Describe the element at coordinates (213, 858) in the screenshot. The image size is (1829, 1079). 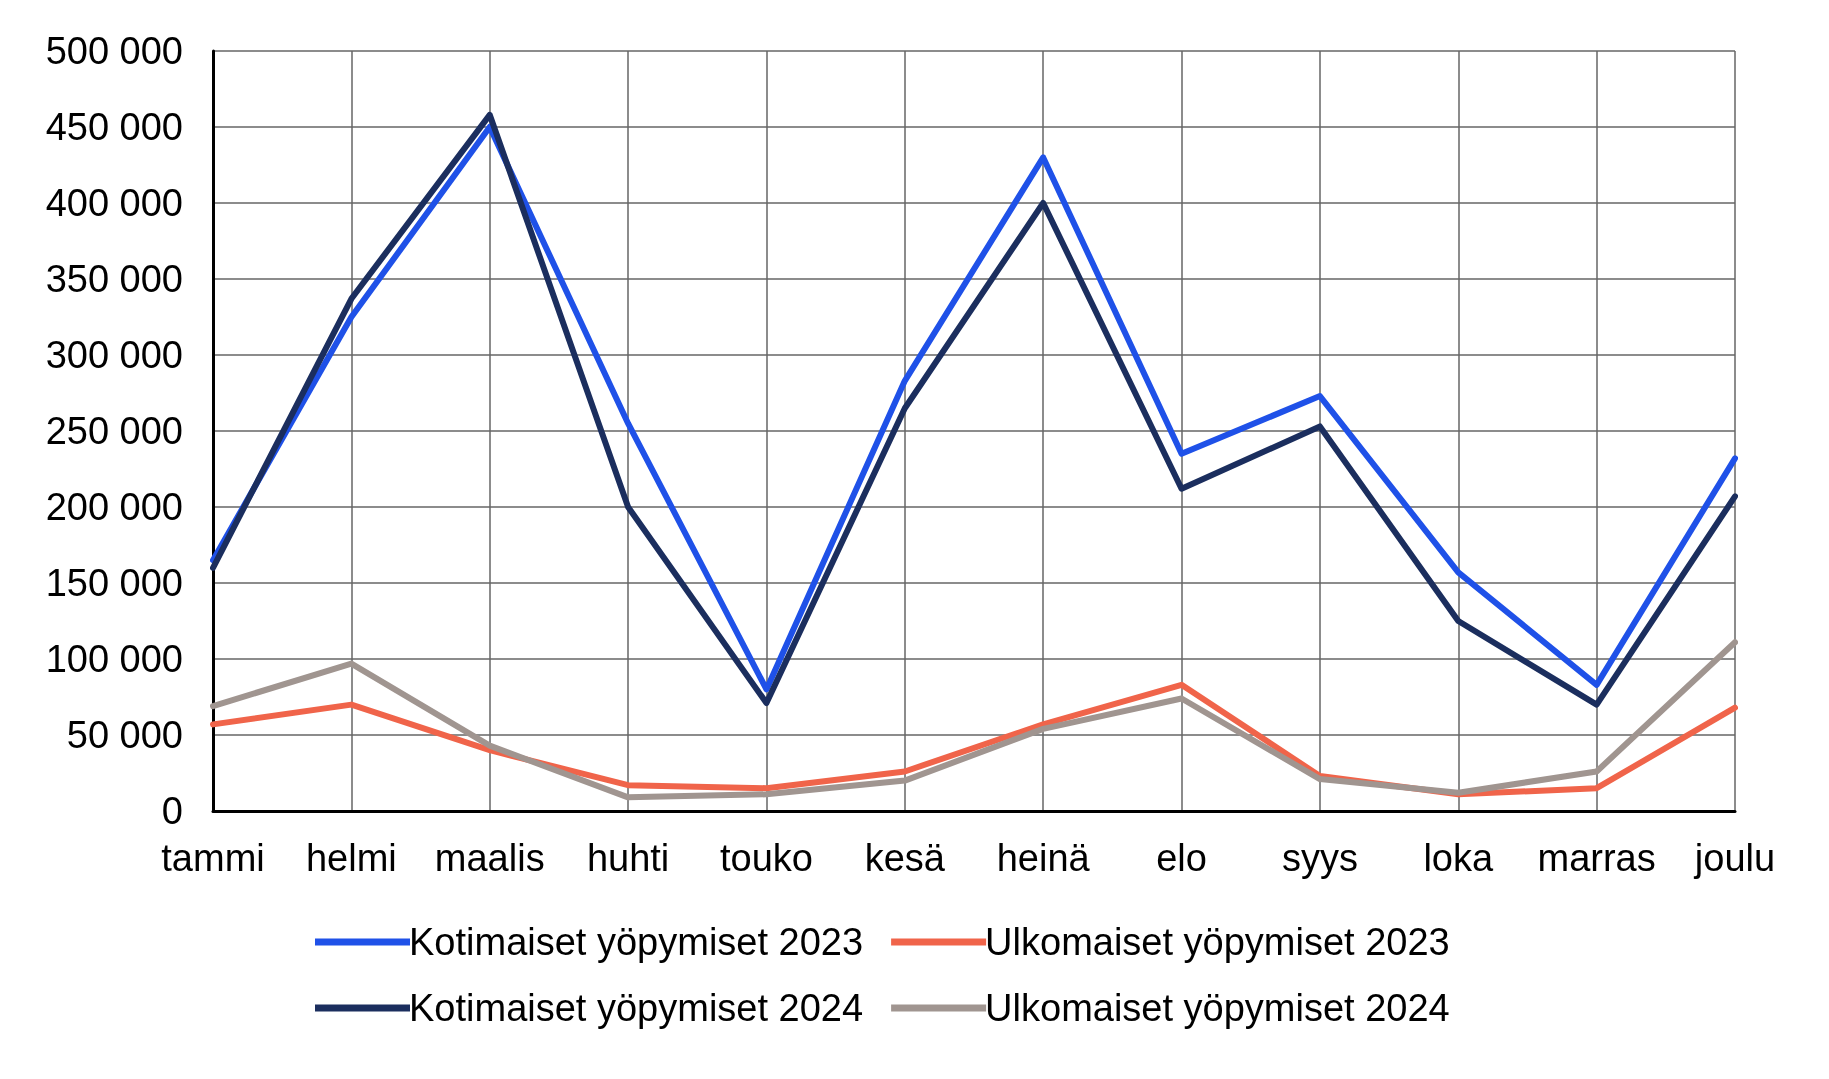
I see `x-tick-label: tammi` at that location.